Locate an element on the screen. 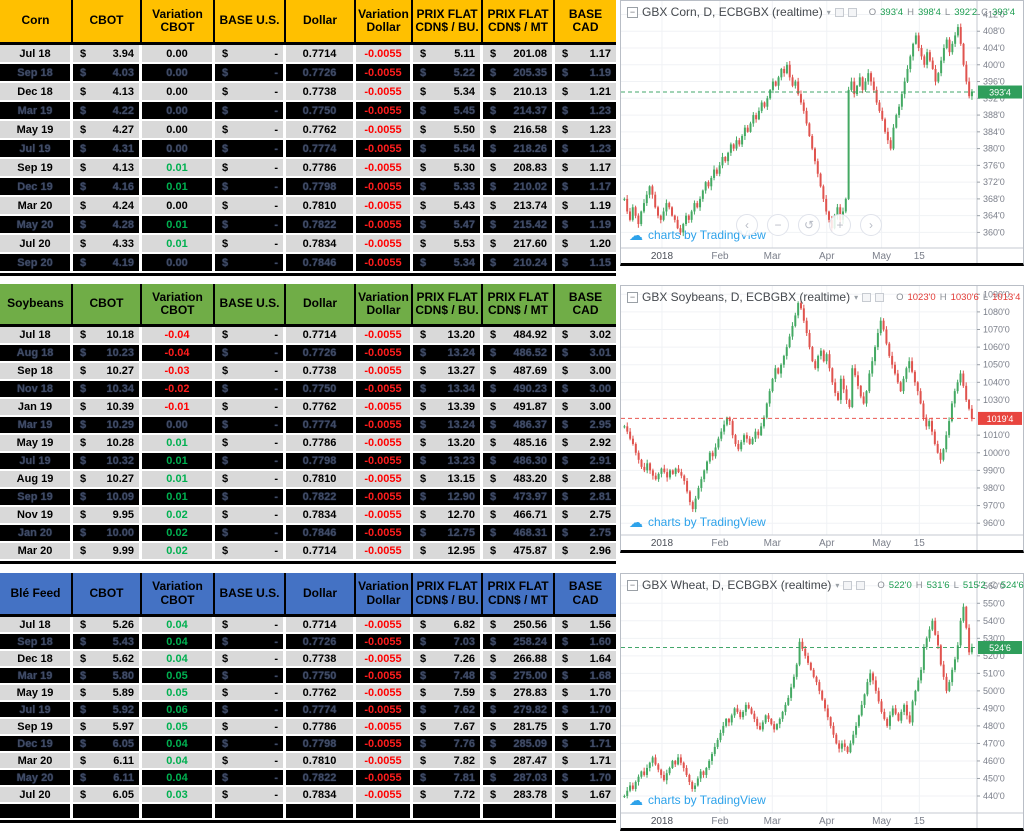 The image size is (1024, 833). table-row is located at coordinates (308, 812).